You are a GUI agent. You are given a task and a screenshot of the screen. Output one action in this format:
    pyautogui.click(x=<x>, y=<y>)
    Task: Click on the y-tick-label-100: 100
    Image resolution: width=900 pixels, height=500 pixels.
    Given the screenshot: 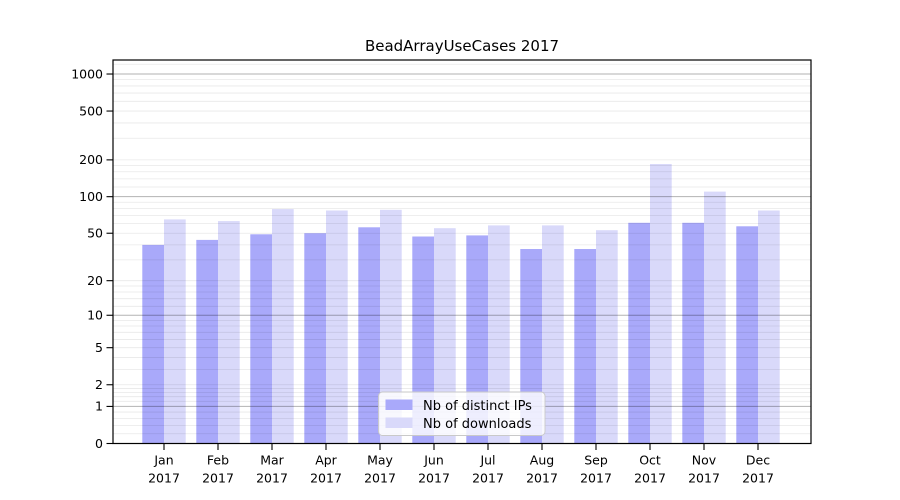 What is the action you would take?
    pyautogui.click(x=91, y=196)
    